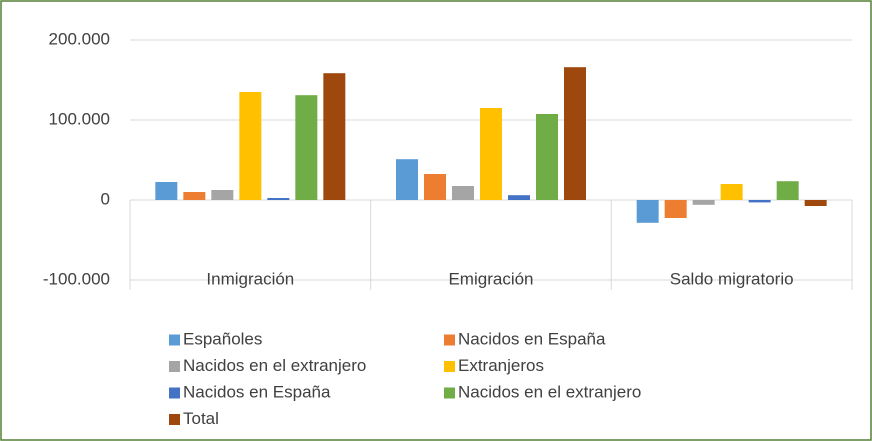  I want to click on legend-label: Españoles, so click(222, 338).